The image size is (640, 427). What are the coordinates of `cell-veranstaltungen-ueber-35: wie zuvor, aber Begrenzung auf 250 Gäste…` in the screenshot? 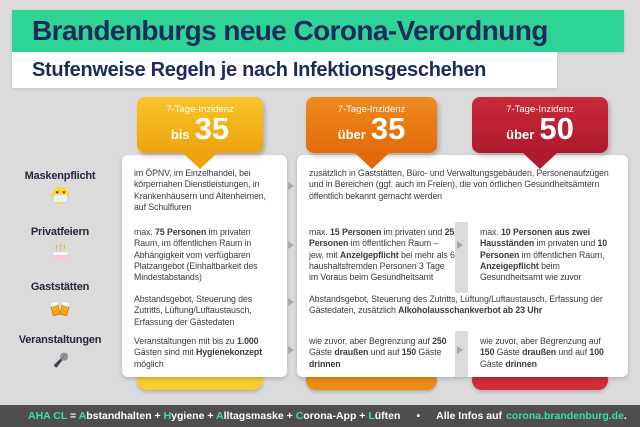 It's located at (378, 352).